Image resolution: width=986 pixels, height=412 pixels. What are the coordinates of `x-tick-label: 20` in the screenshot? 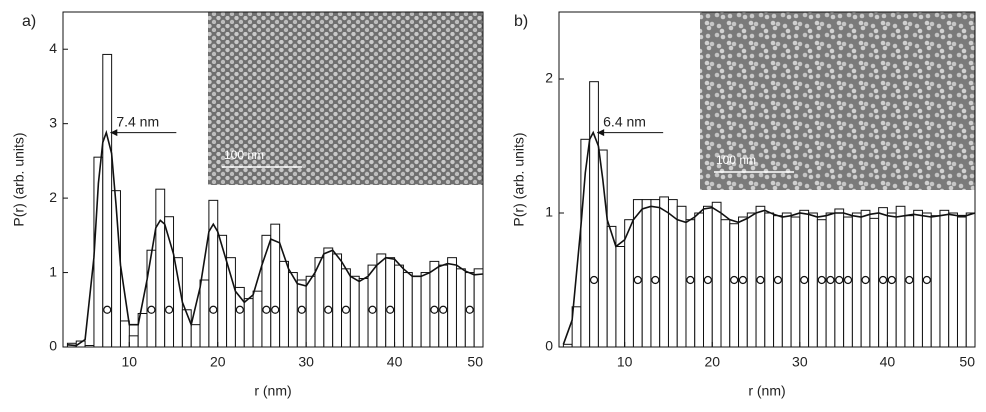 It's located at (712, 362).